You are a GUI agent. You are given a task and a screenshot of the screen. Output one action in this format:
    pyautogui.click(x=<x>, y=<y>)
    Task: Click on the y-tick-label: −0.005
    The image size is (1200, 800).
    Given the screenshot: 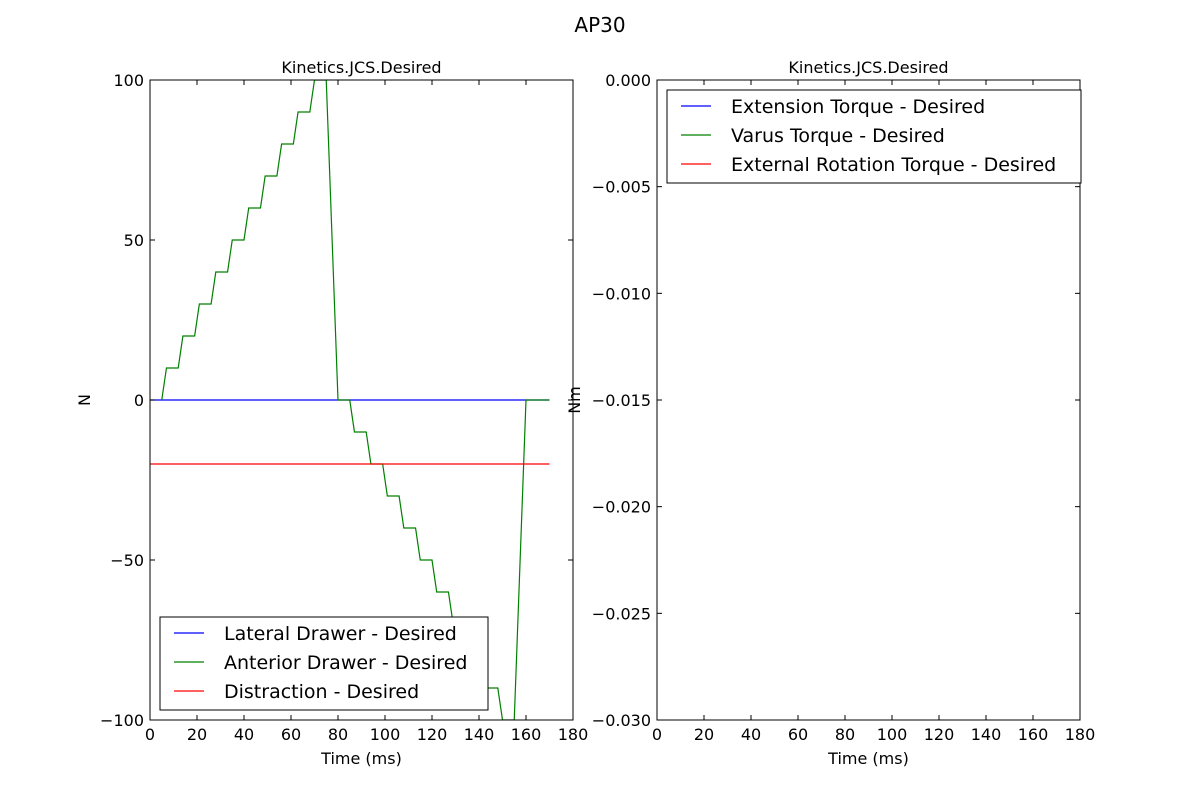 What is the action you would take?
    pyautogui.click(x=621, y=187)
    